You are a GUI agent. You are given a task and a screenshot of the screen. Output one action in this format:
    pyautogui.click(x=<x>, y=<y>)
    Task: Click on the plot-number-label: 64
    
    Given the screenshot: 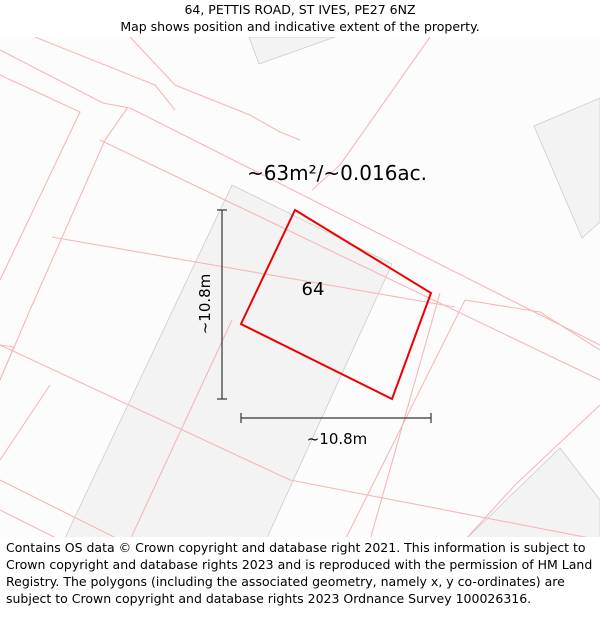 What is the action you would take?
    pyautogui.click(x=313, y=289)
    